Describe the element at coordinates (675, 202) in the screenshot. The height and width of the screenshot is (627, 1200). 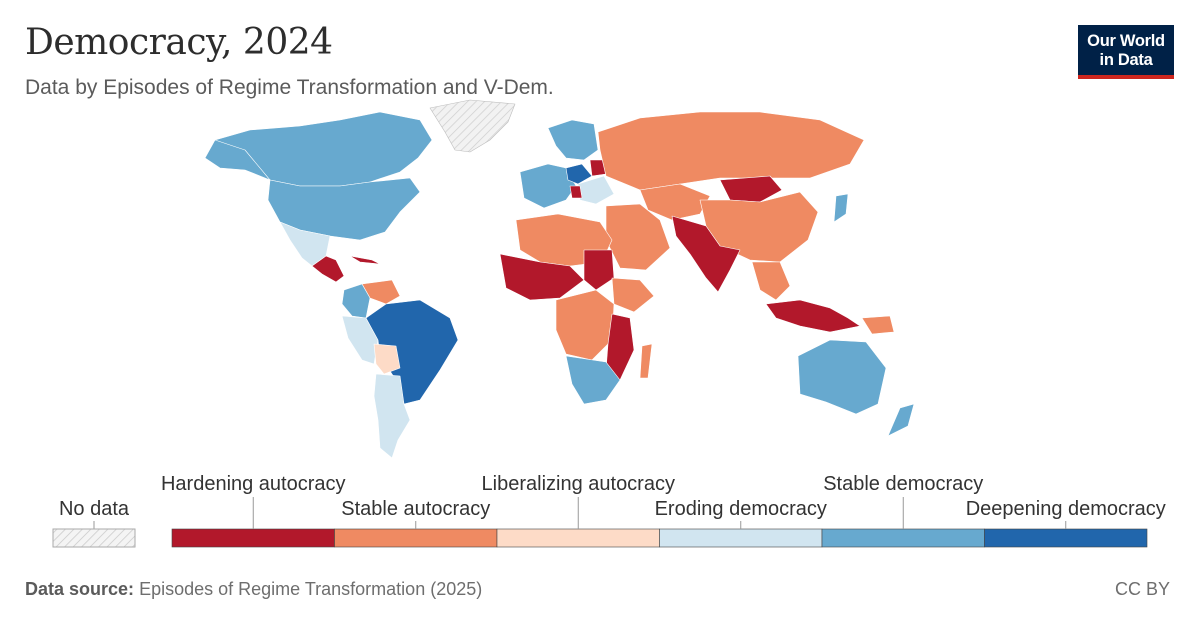
I see `region-central-asia` at that location.